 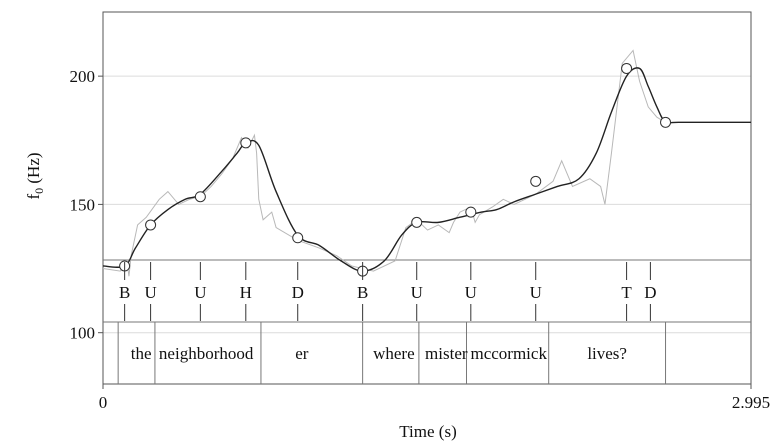 I want to click on word-label: where, so click(x=394, y=353).